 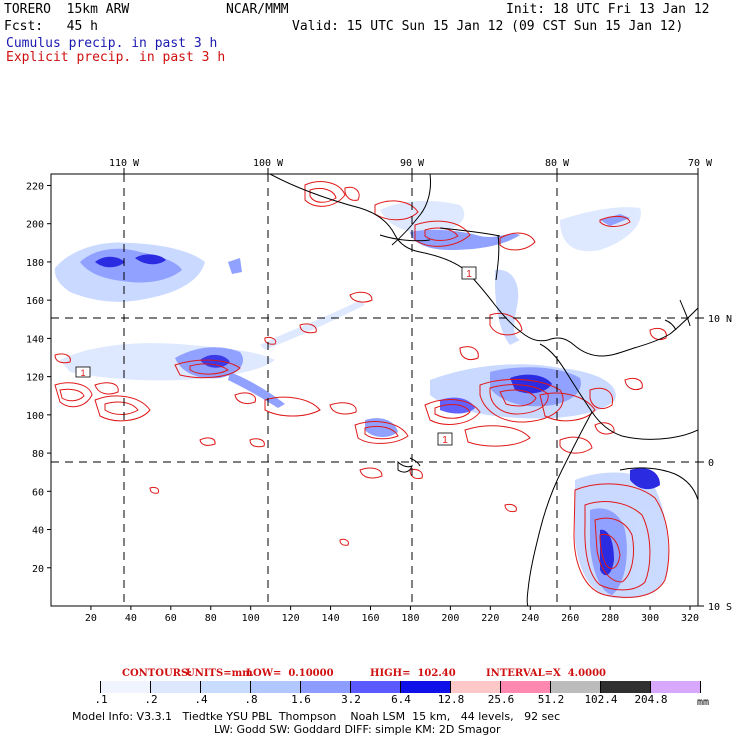 What do you see at coordinates (38, 531) in the screenshot?
I see `y-tick-label: 40` at bounding box center [38, 531].